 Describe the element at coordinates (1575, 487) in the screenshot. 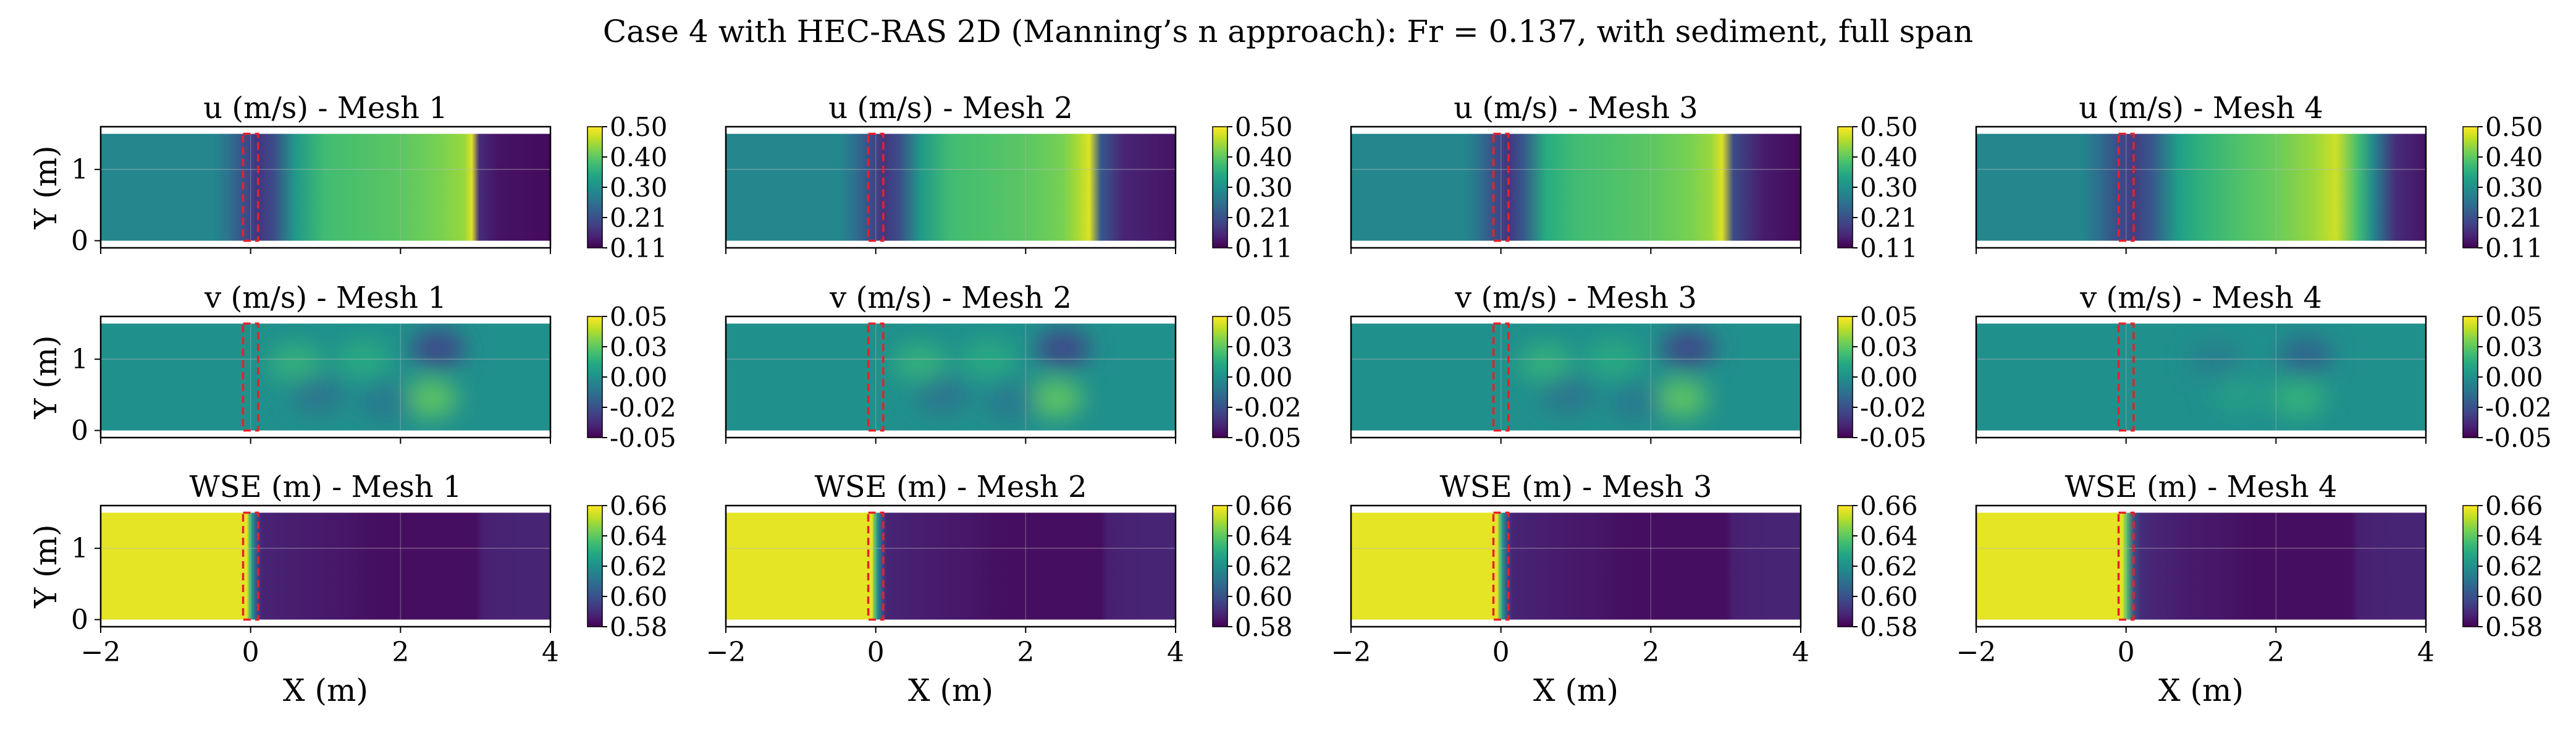

I see `subplot-title: WSE (m) - Mesh 3` at that location.